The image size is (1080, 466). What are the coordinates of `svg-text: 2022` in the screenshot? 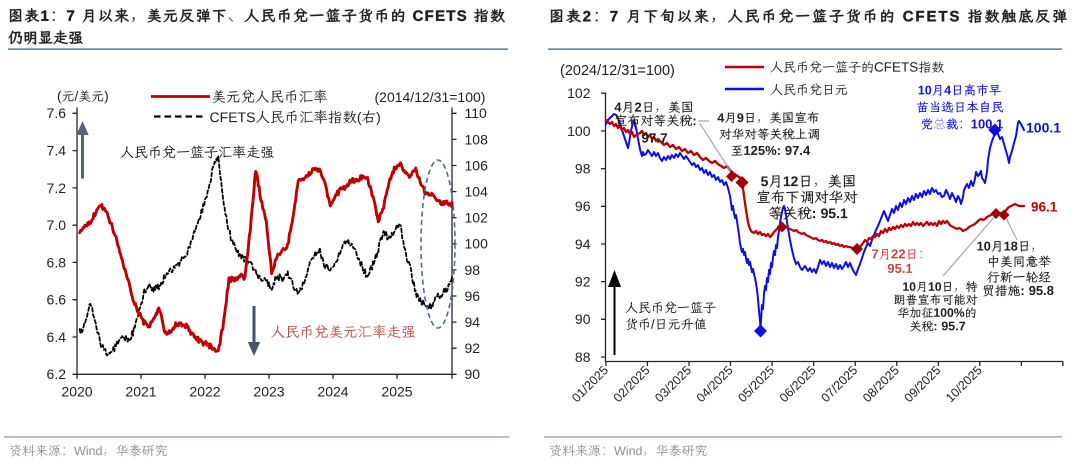 It's located at (204, 391).